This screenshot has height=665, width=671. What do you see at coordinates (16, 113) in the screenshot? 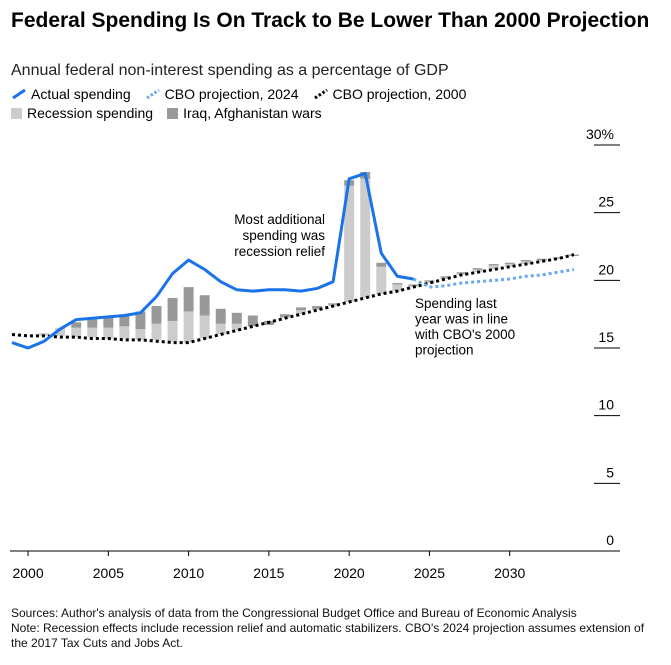
I see `legend-recession-swatch` at bounding box center [16, 113].